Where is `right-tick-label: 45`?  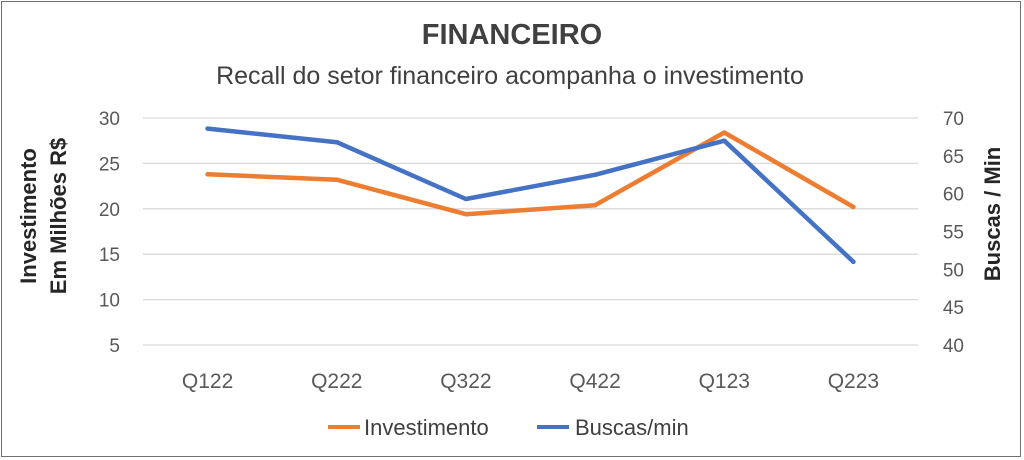
right-tick-label: 45 is located at coordinates (953, 308).